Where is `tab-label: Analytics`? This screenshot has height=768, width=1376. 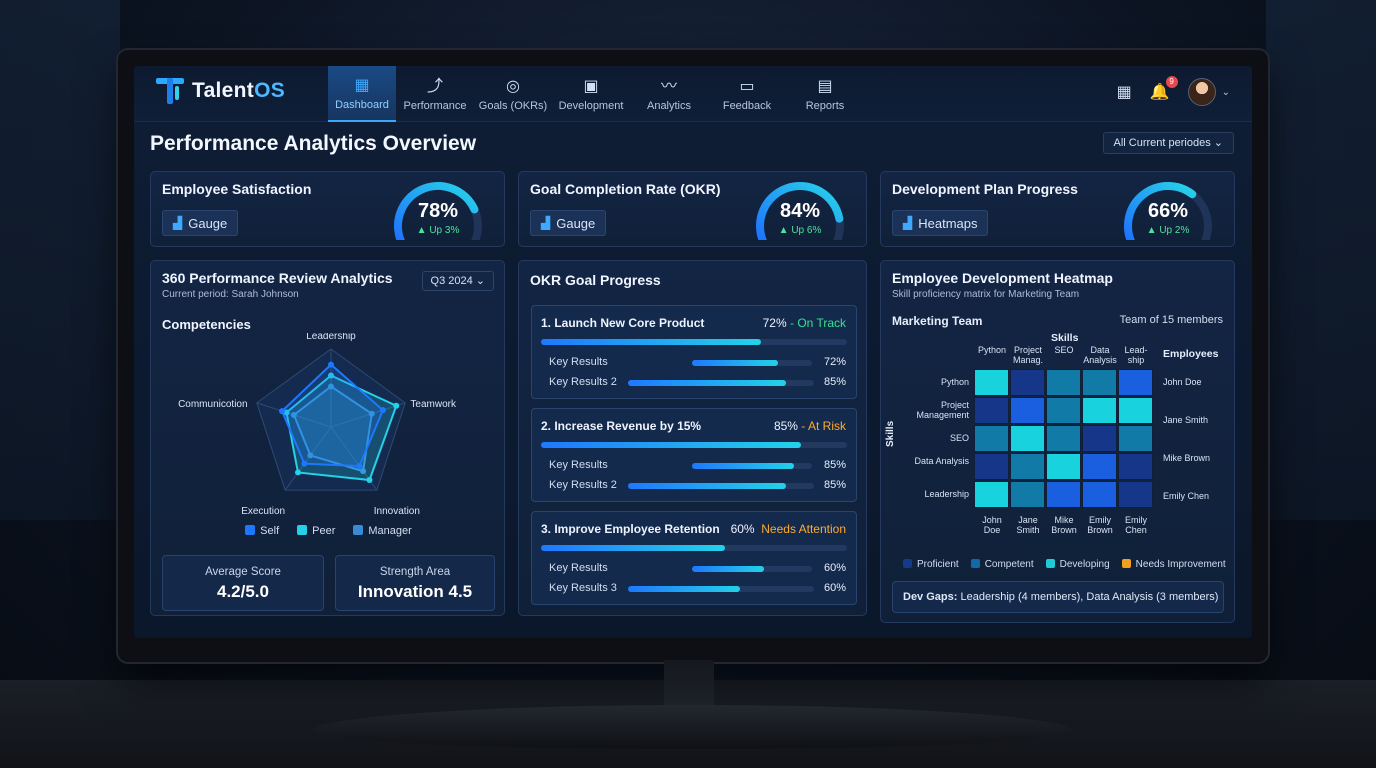
tab-label: Analytics is located at coordinates (669, 106).